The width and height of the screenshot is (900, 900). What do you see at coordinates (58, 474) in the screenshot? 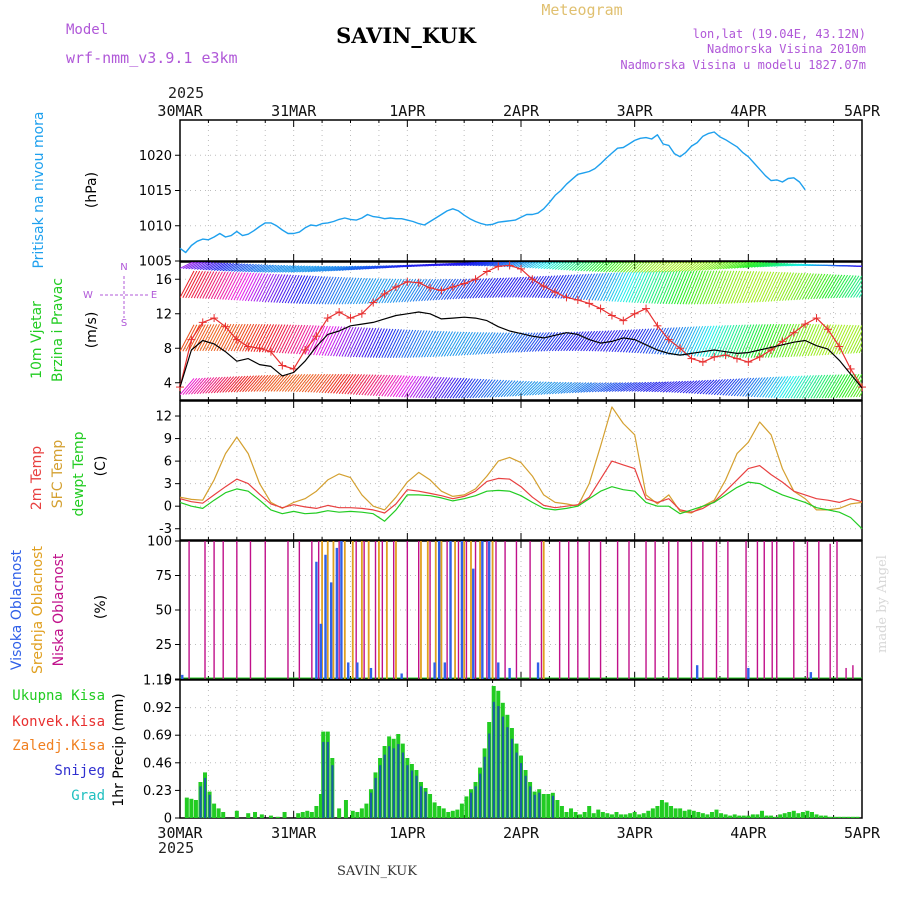
I see `temp-ylabel-sfc: SFC Temp` at bounding box center [58, 474].